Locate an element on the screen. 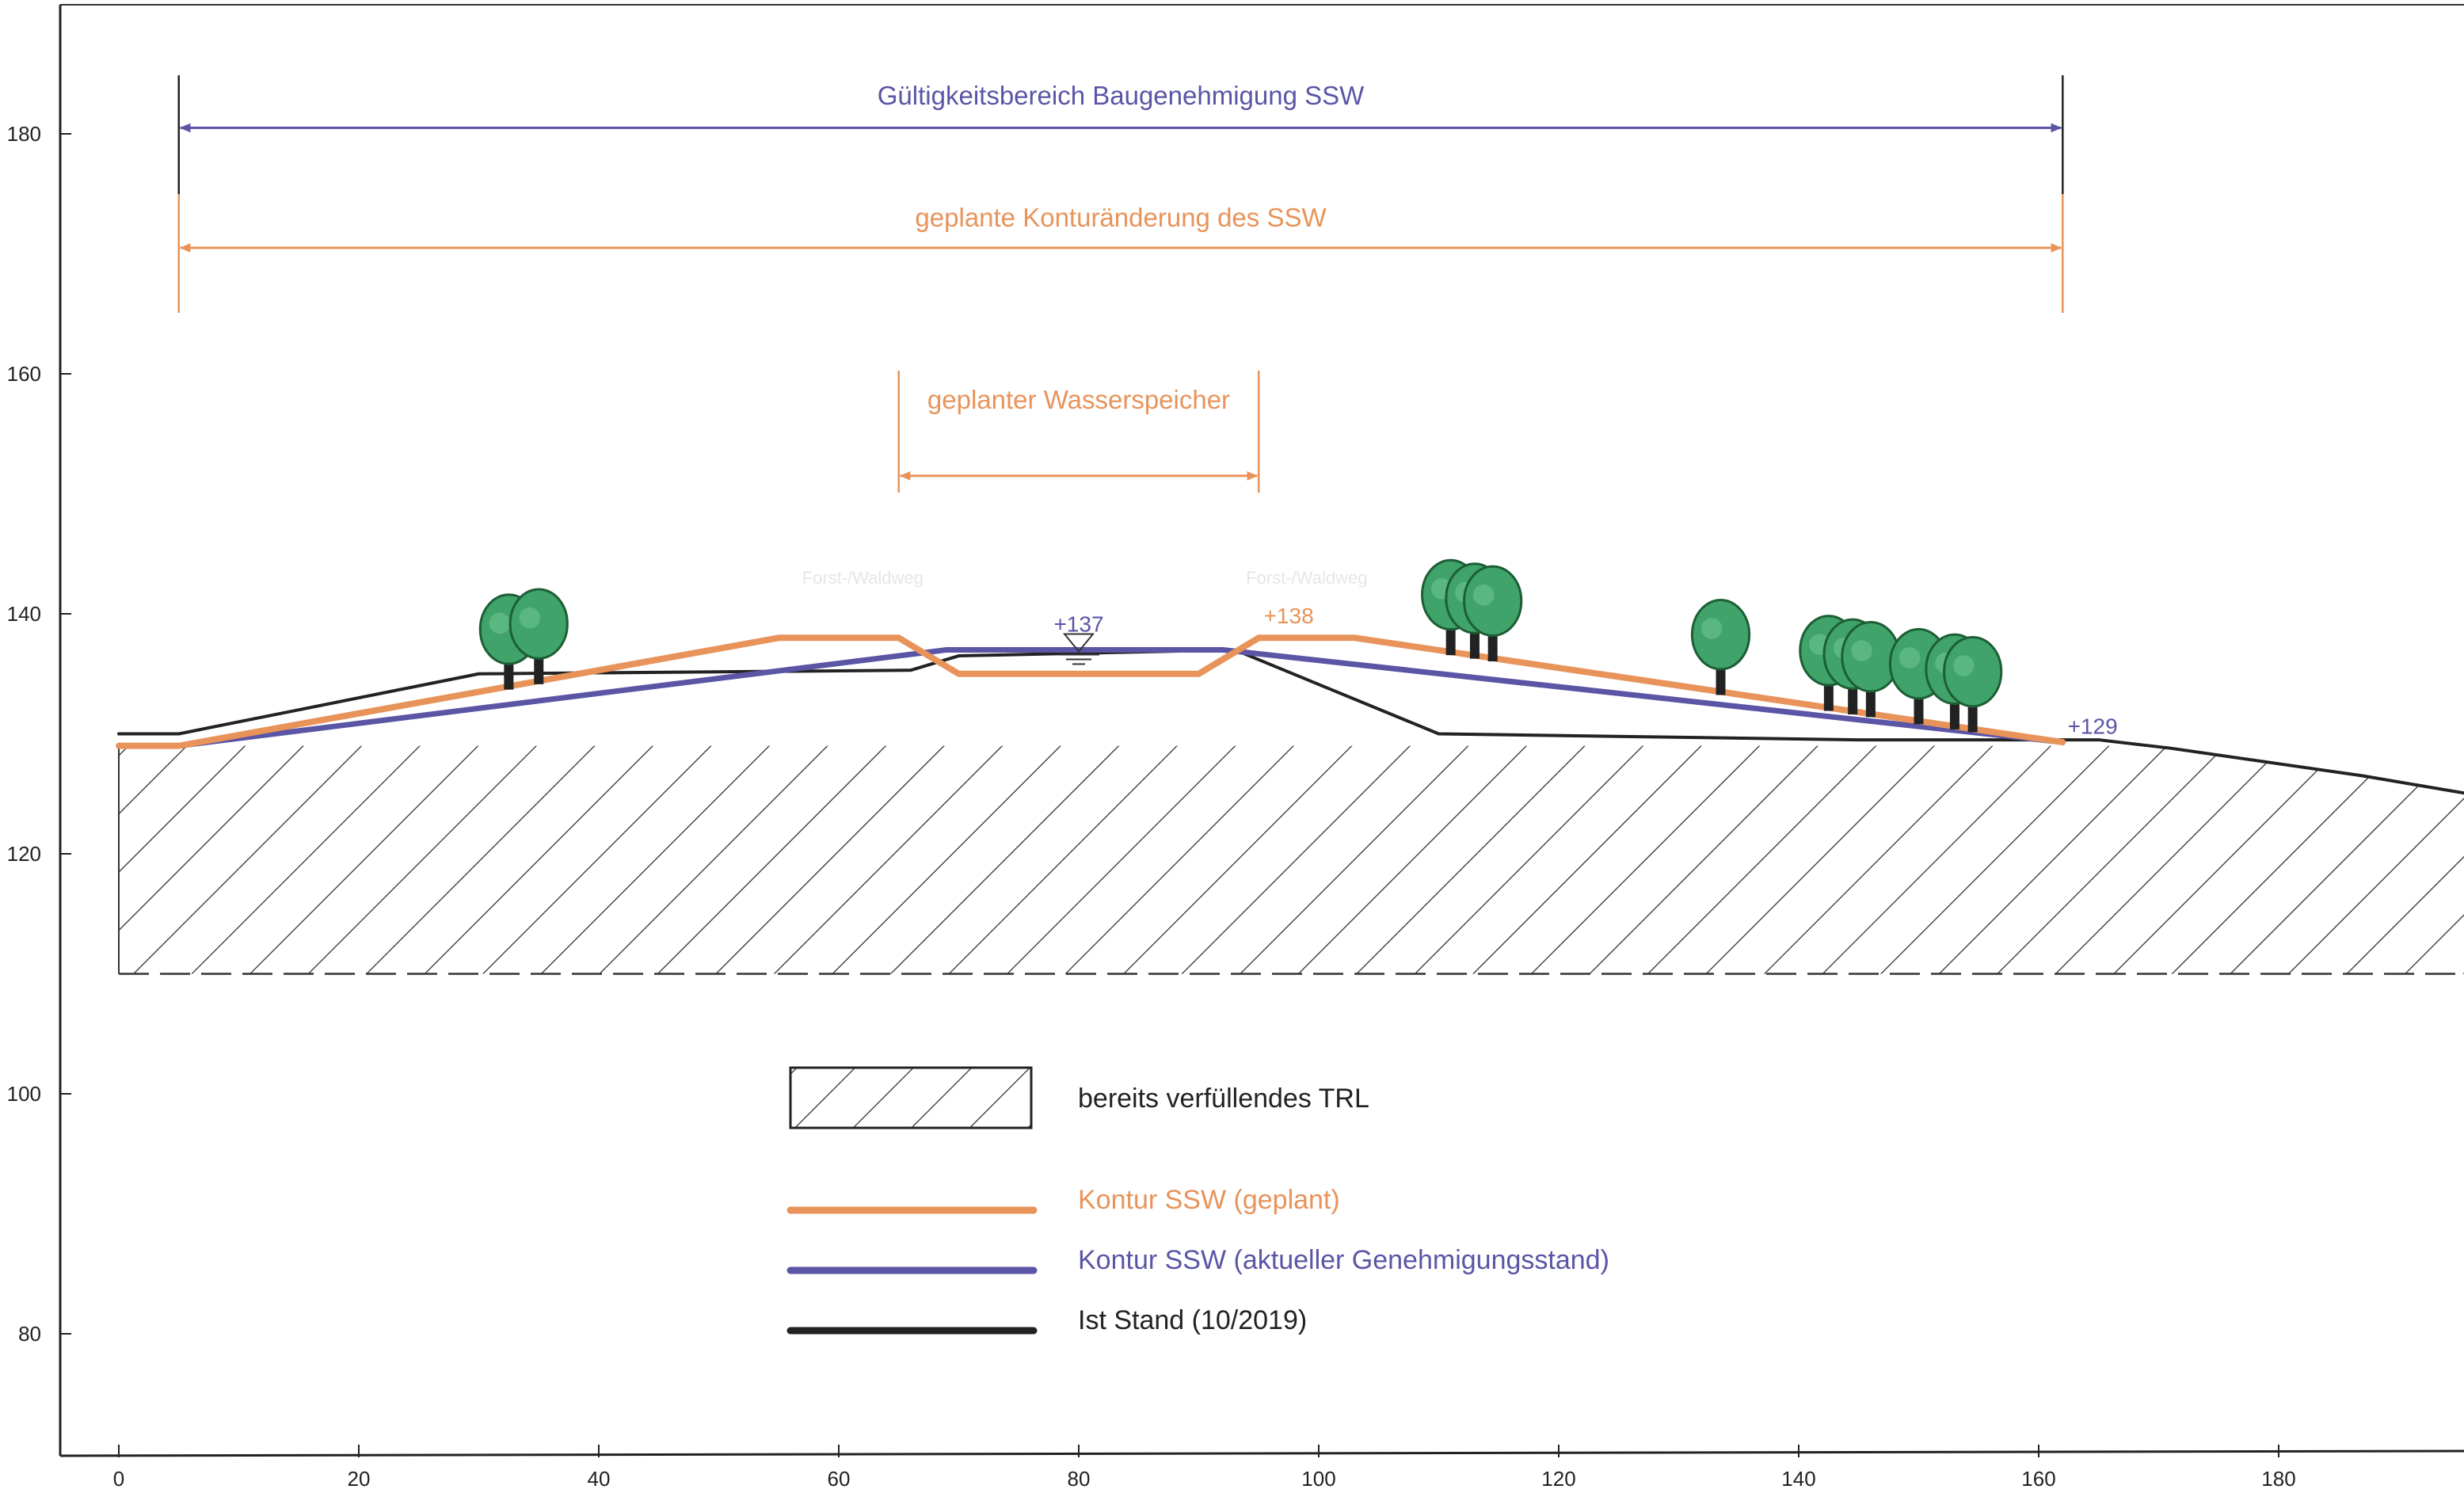 Image resolution: width=2464 pixels, height=1493 pixels. y-tick-label: 160 is located at coordinates (24, 374).